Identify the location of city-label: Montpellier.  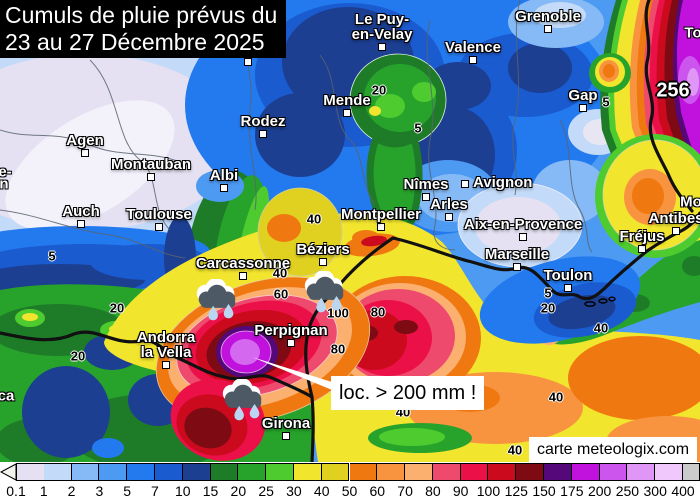
(381, 214).